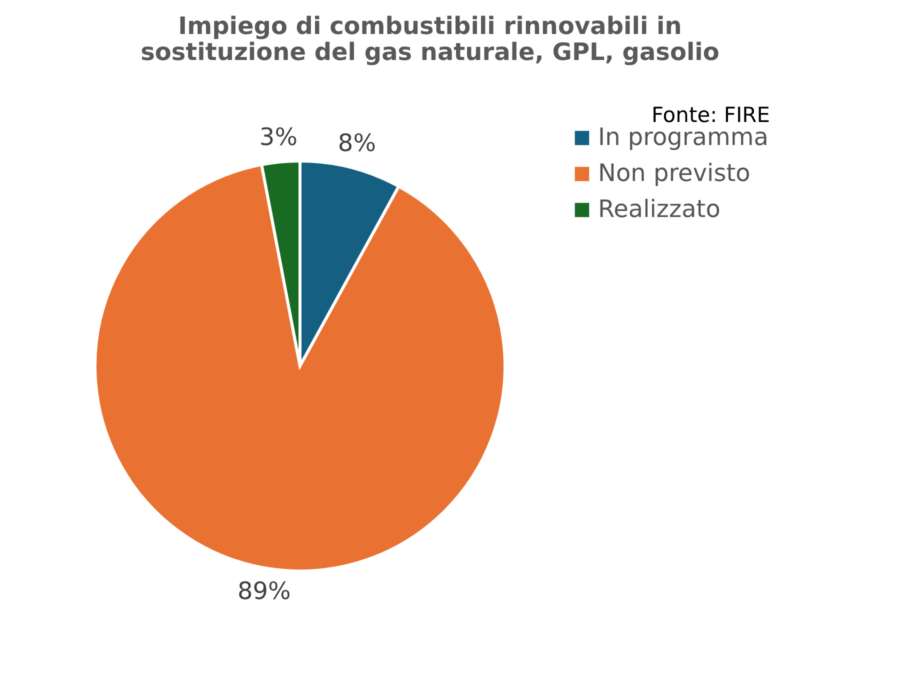 This screenshot has height=684, width=906. I want to click on legend-label: Realizzato, so click(659, 209).